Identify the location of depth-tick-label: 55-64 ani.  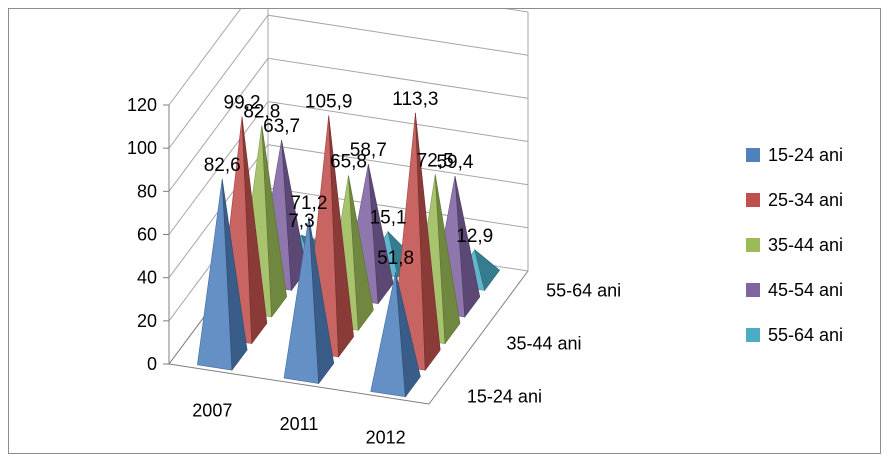
(583, 290).